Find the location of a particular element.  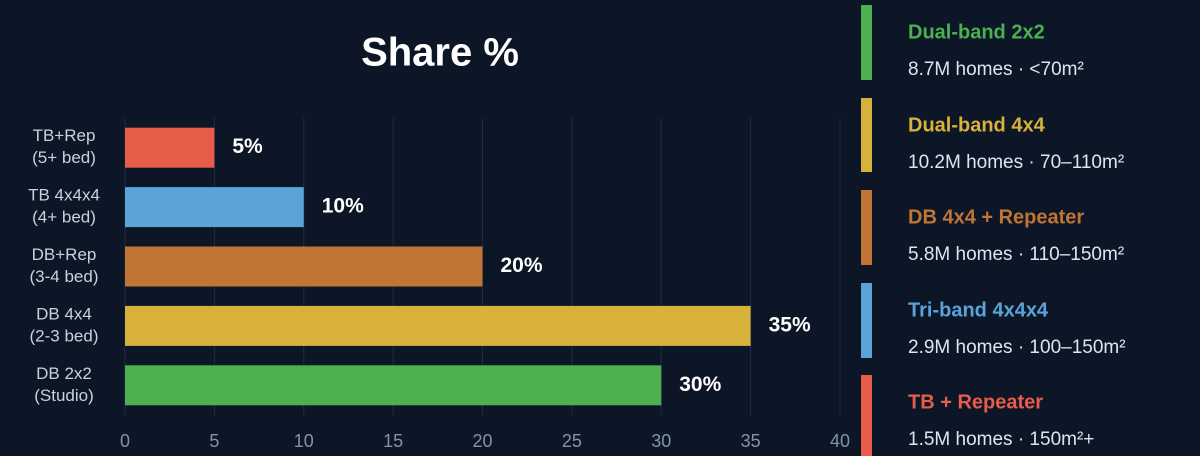

y-tick-label: (3-4 bed) is located at coordinates (64, 276).